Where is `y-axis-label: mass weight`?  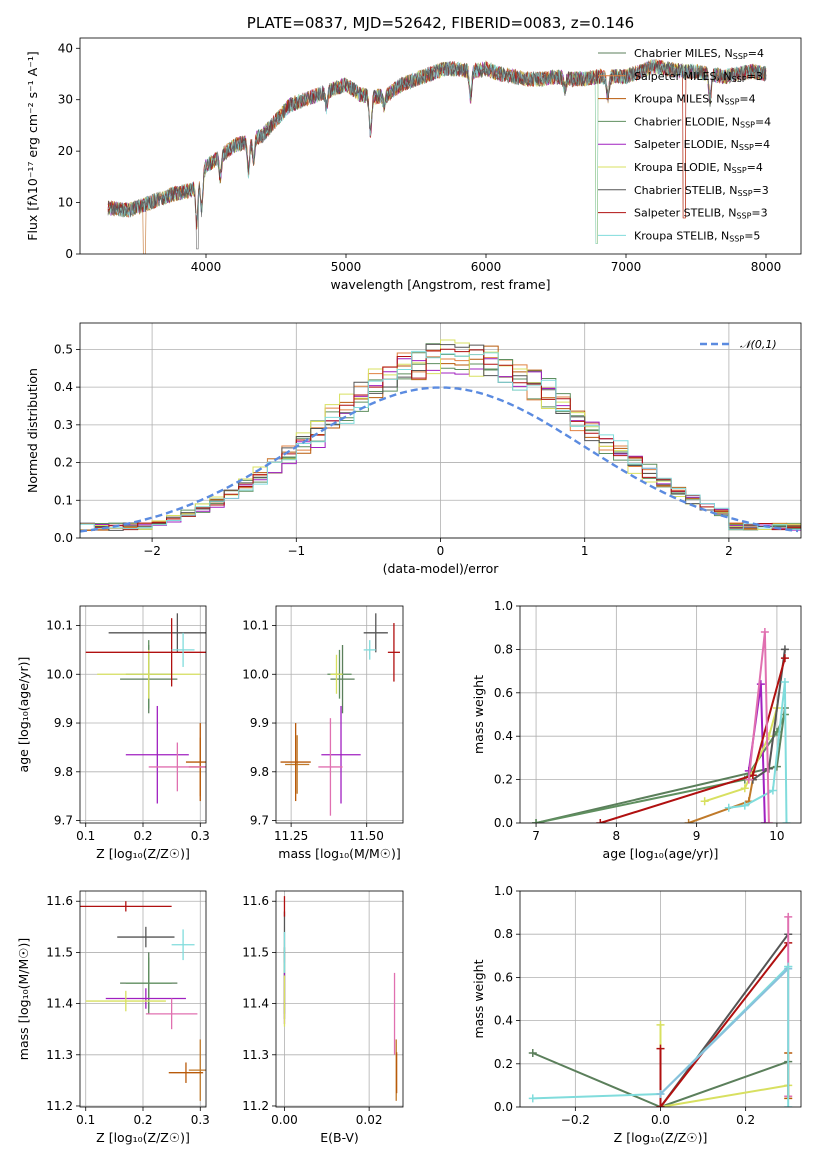 y-axis-label: mass weight is located at coordinates (478, 998).